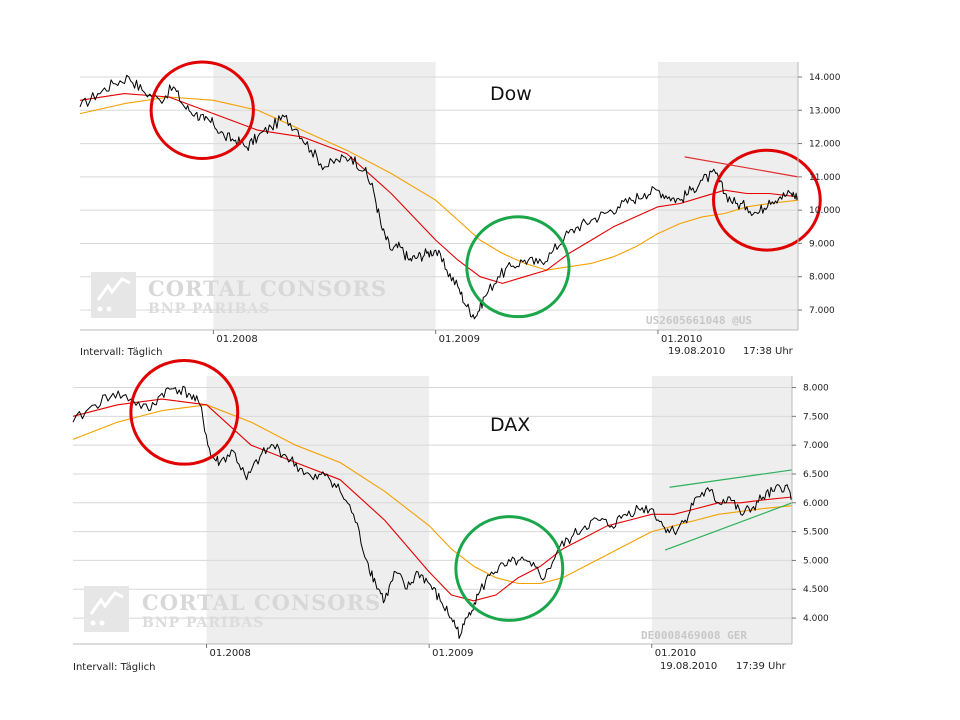  Describe the element at coordinates (184, 412) in the screenshot. I see `dax-red-highlight-circle` at that location.